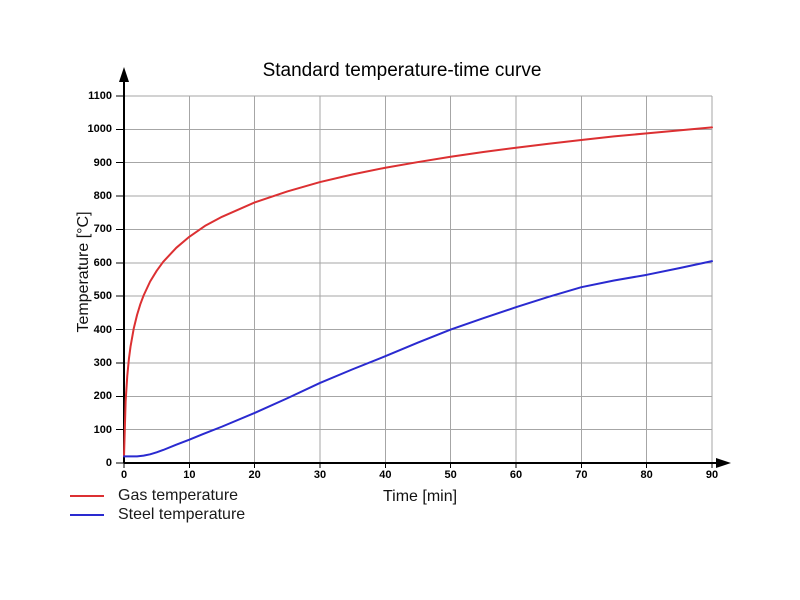 The image size is (800, 600). I want to click on x-tick-label: 20, so click(254, 475).